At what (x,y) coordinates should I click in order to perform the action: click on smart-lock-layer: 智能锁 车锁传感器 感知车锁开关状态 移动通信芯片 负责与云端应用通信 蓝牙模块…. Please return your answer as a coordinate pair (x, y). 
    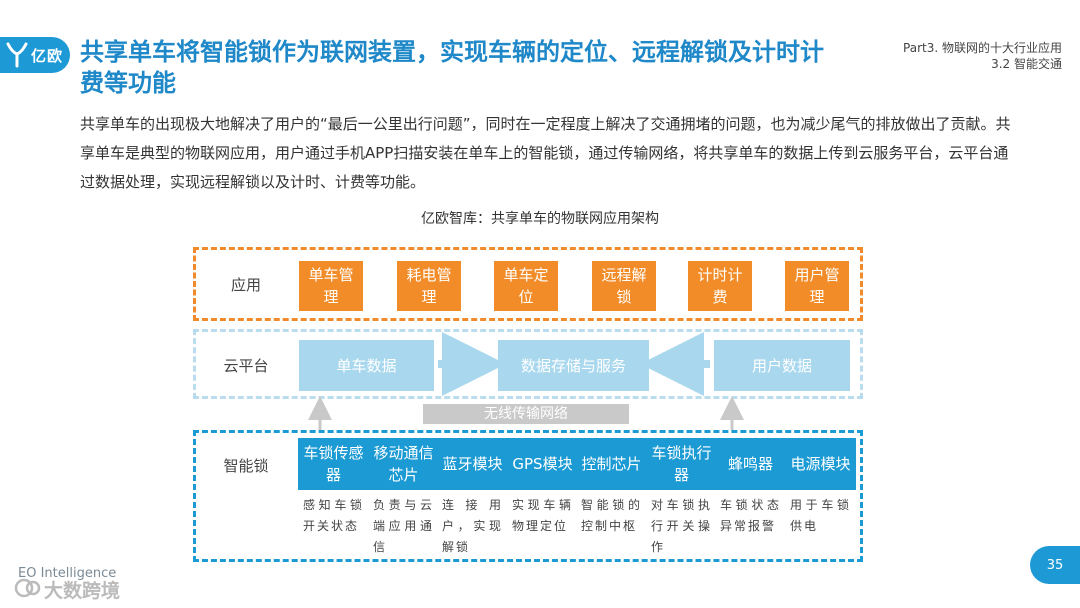
    Looking at the image, I should click on (528, 496).